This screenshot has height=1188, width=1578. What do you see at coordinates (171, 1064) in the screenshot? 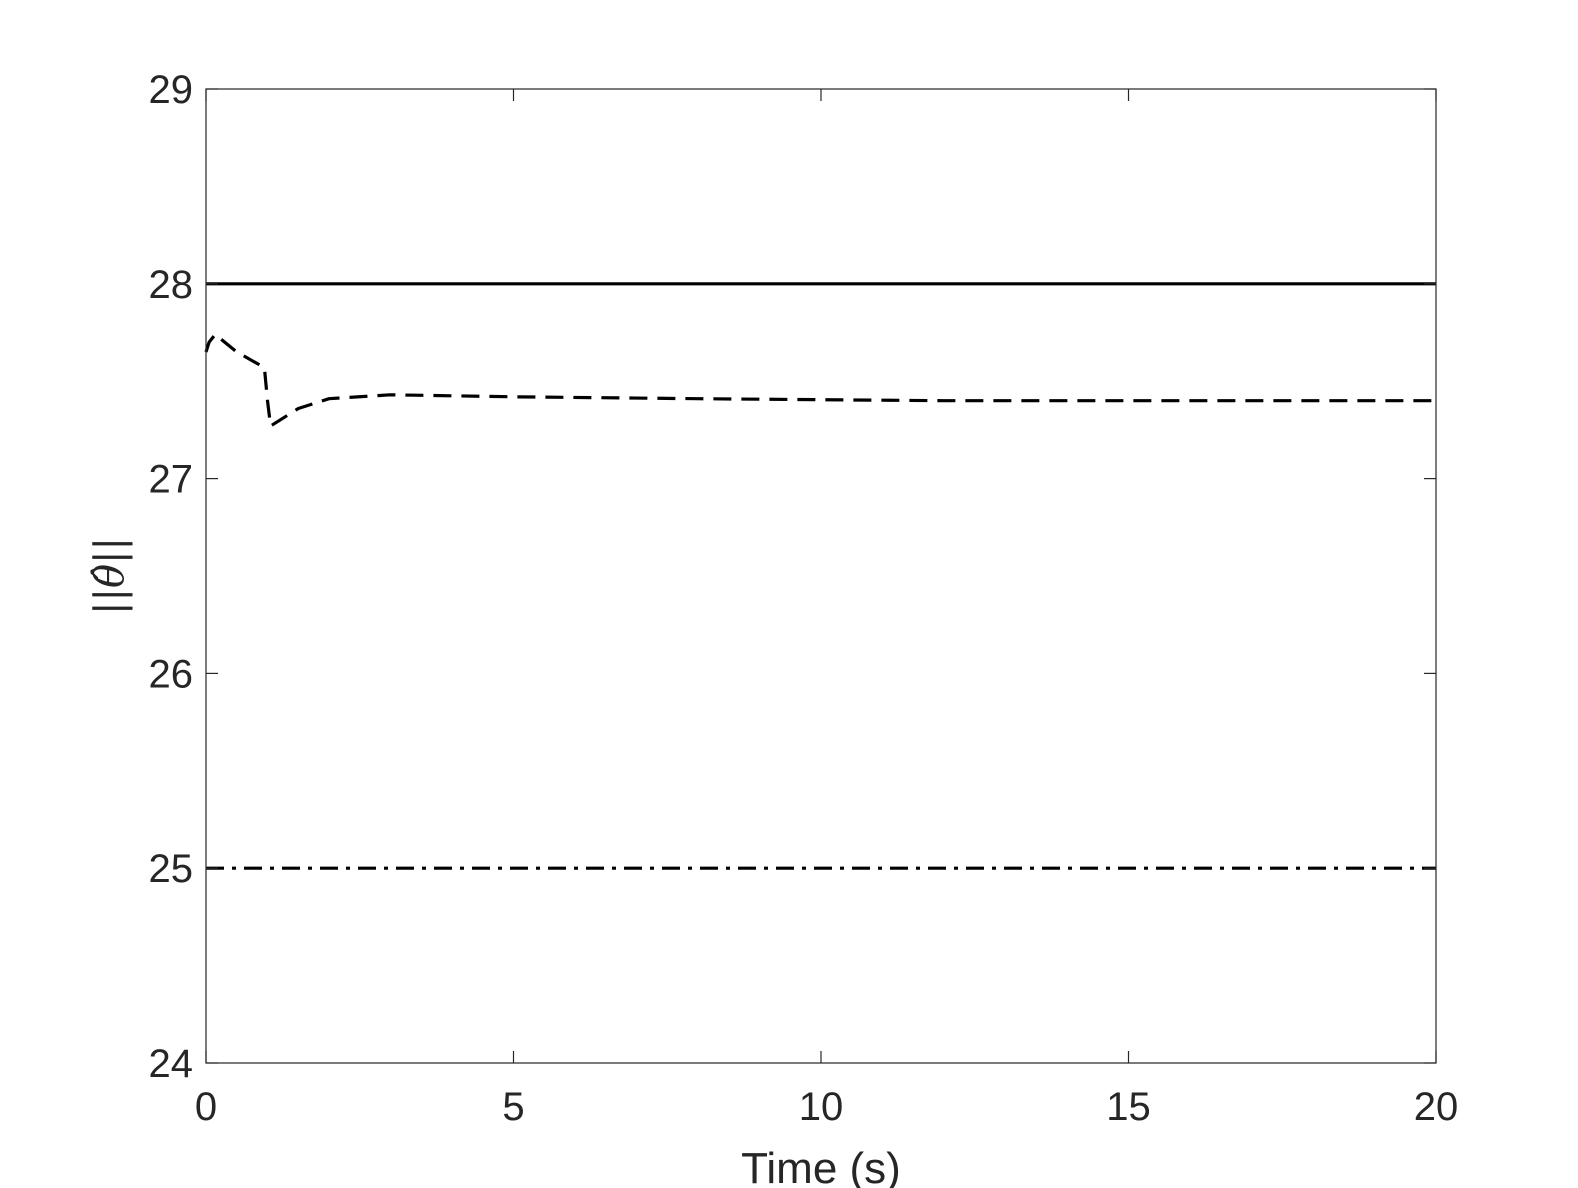
I see `y-tick-label: 24` at bounding box center [171, 1064].